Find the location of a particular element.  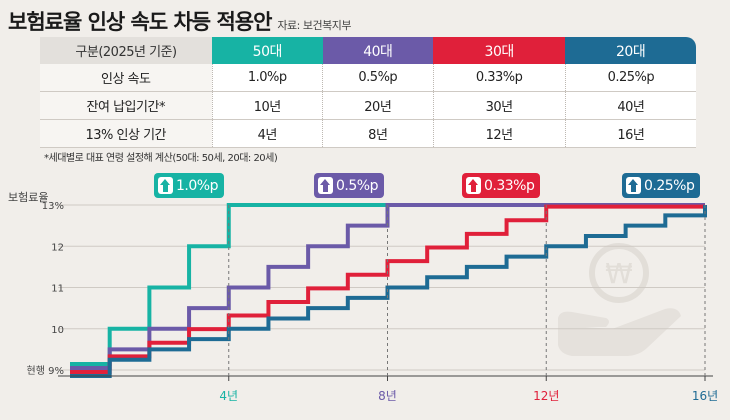

y-axis-ticks: 현행 9% 10 11 12 13% is located at coordinates (45, 289).